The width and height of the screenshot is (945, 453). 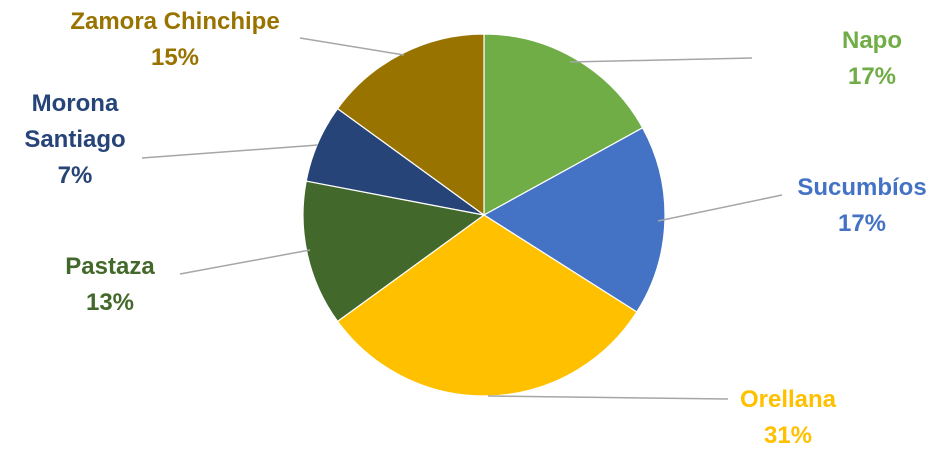 What do you see at coordinates (174, 21) in the screenshot?
I see `slice-label: Zamora Chinchipe` at bounding box center [174, 21].